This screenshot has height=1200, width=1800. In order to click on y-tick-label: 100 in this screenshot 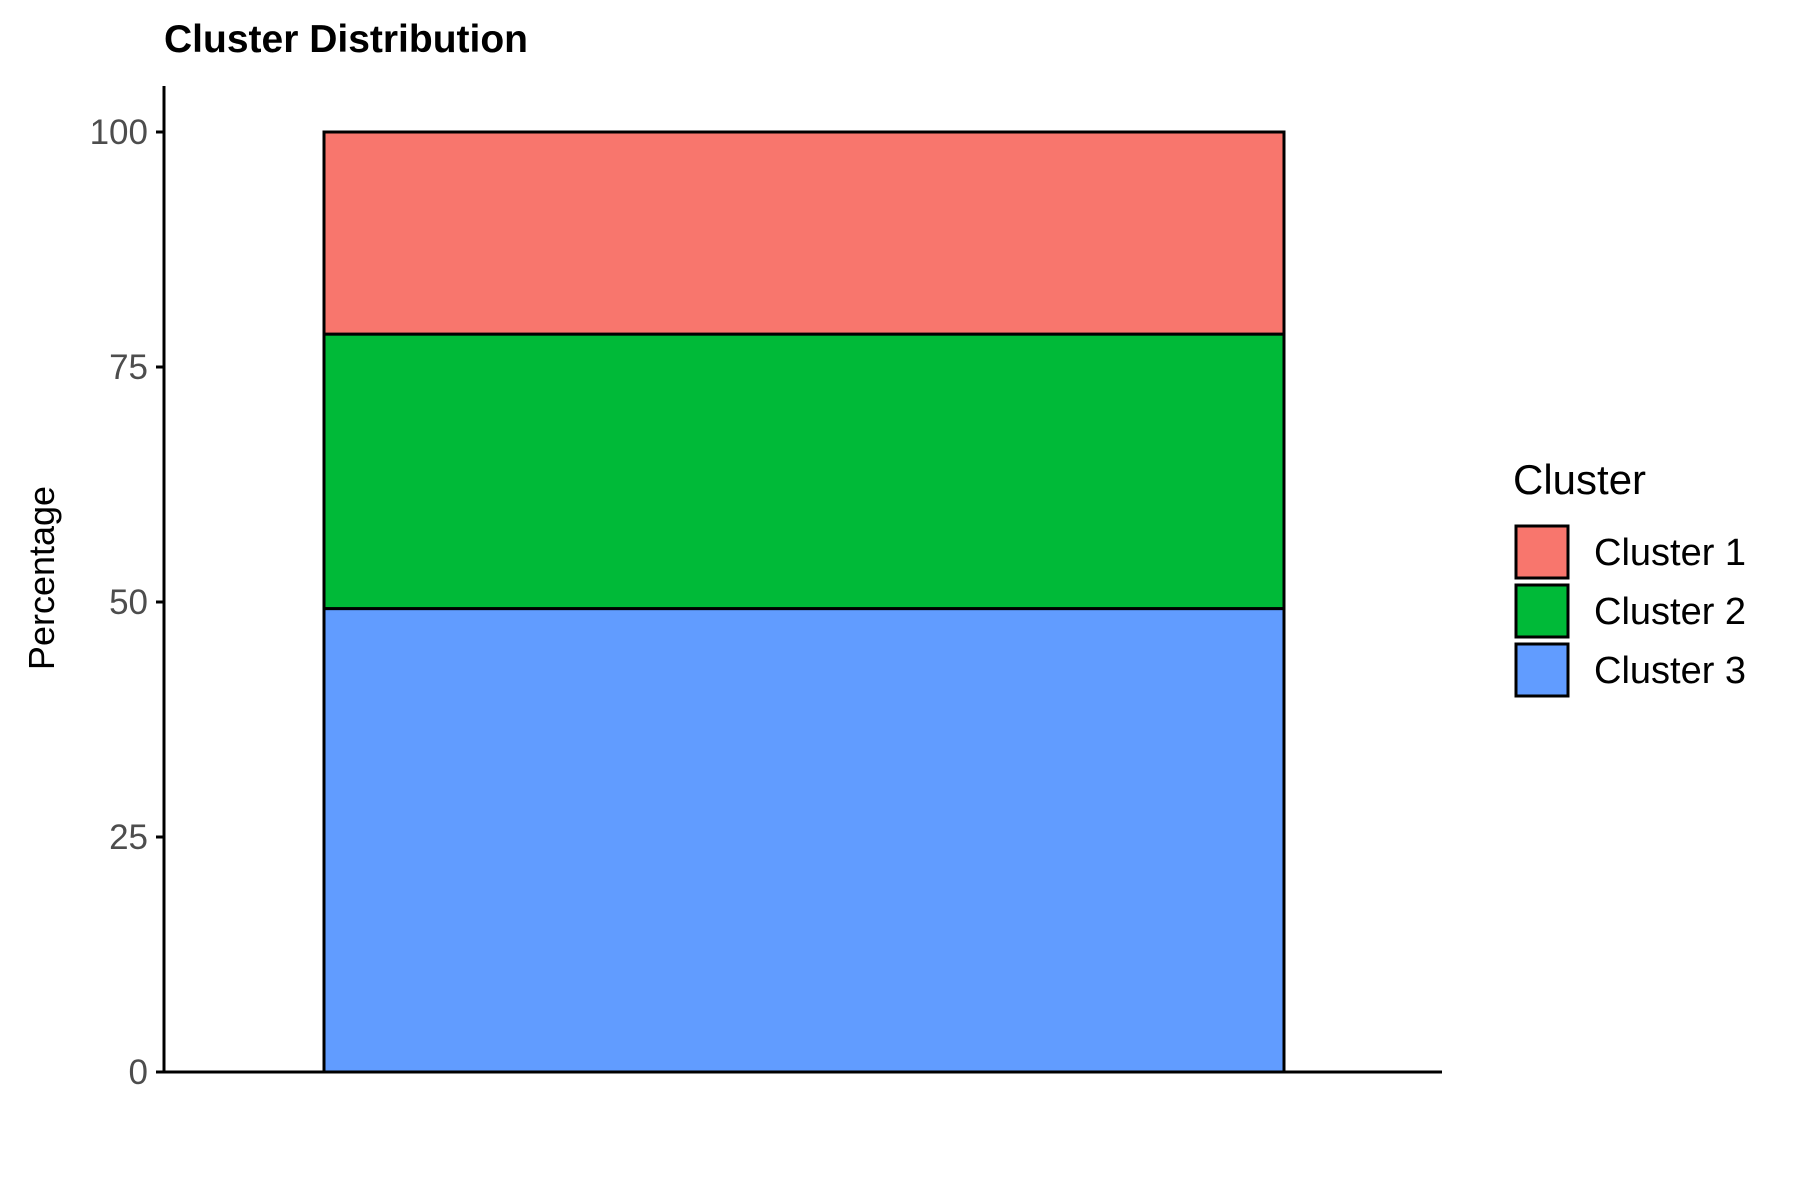, I will do `click(119, 132)`.